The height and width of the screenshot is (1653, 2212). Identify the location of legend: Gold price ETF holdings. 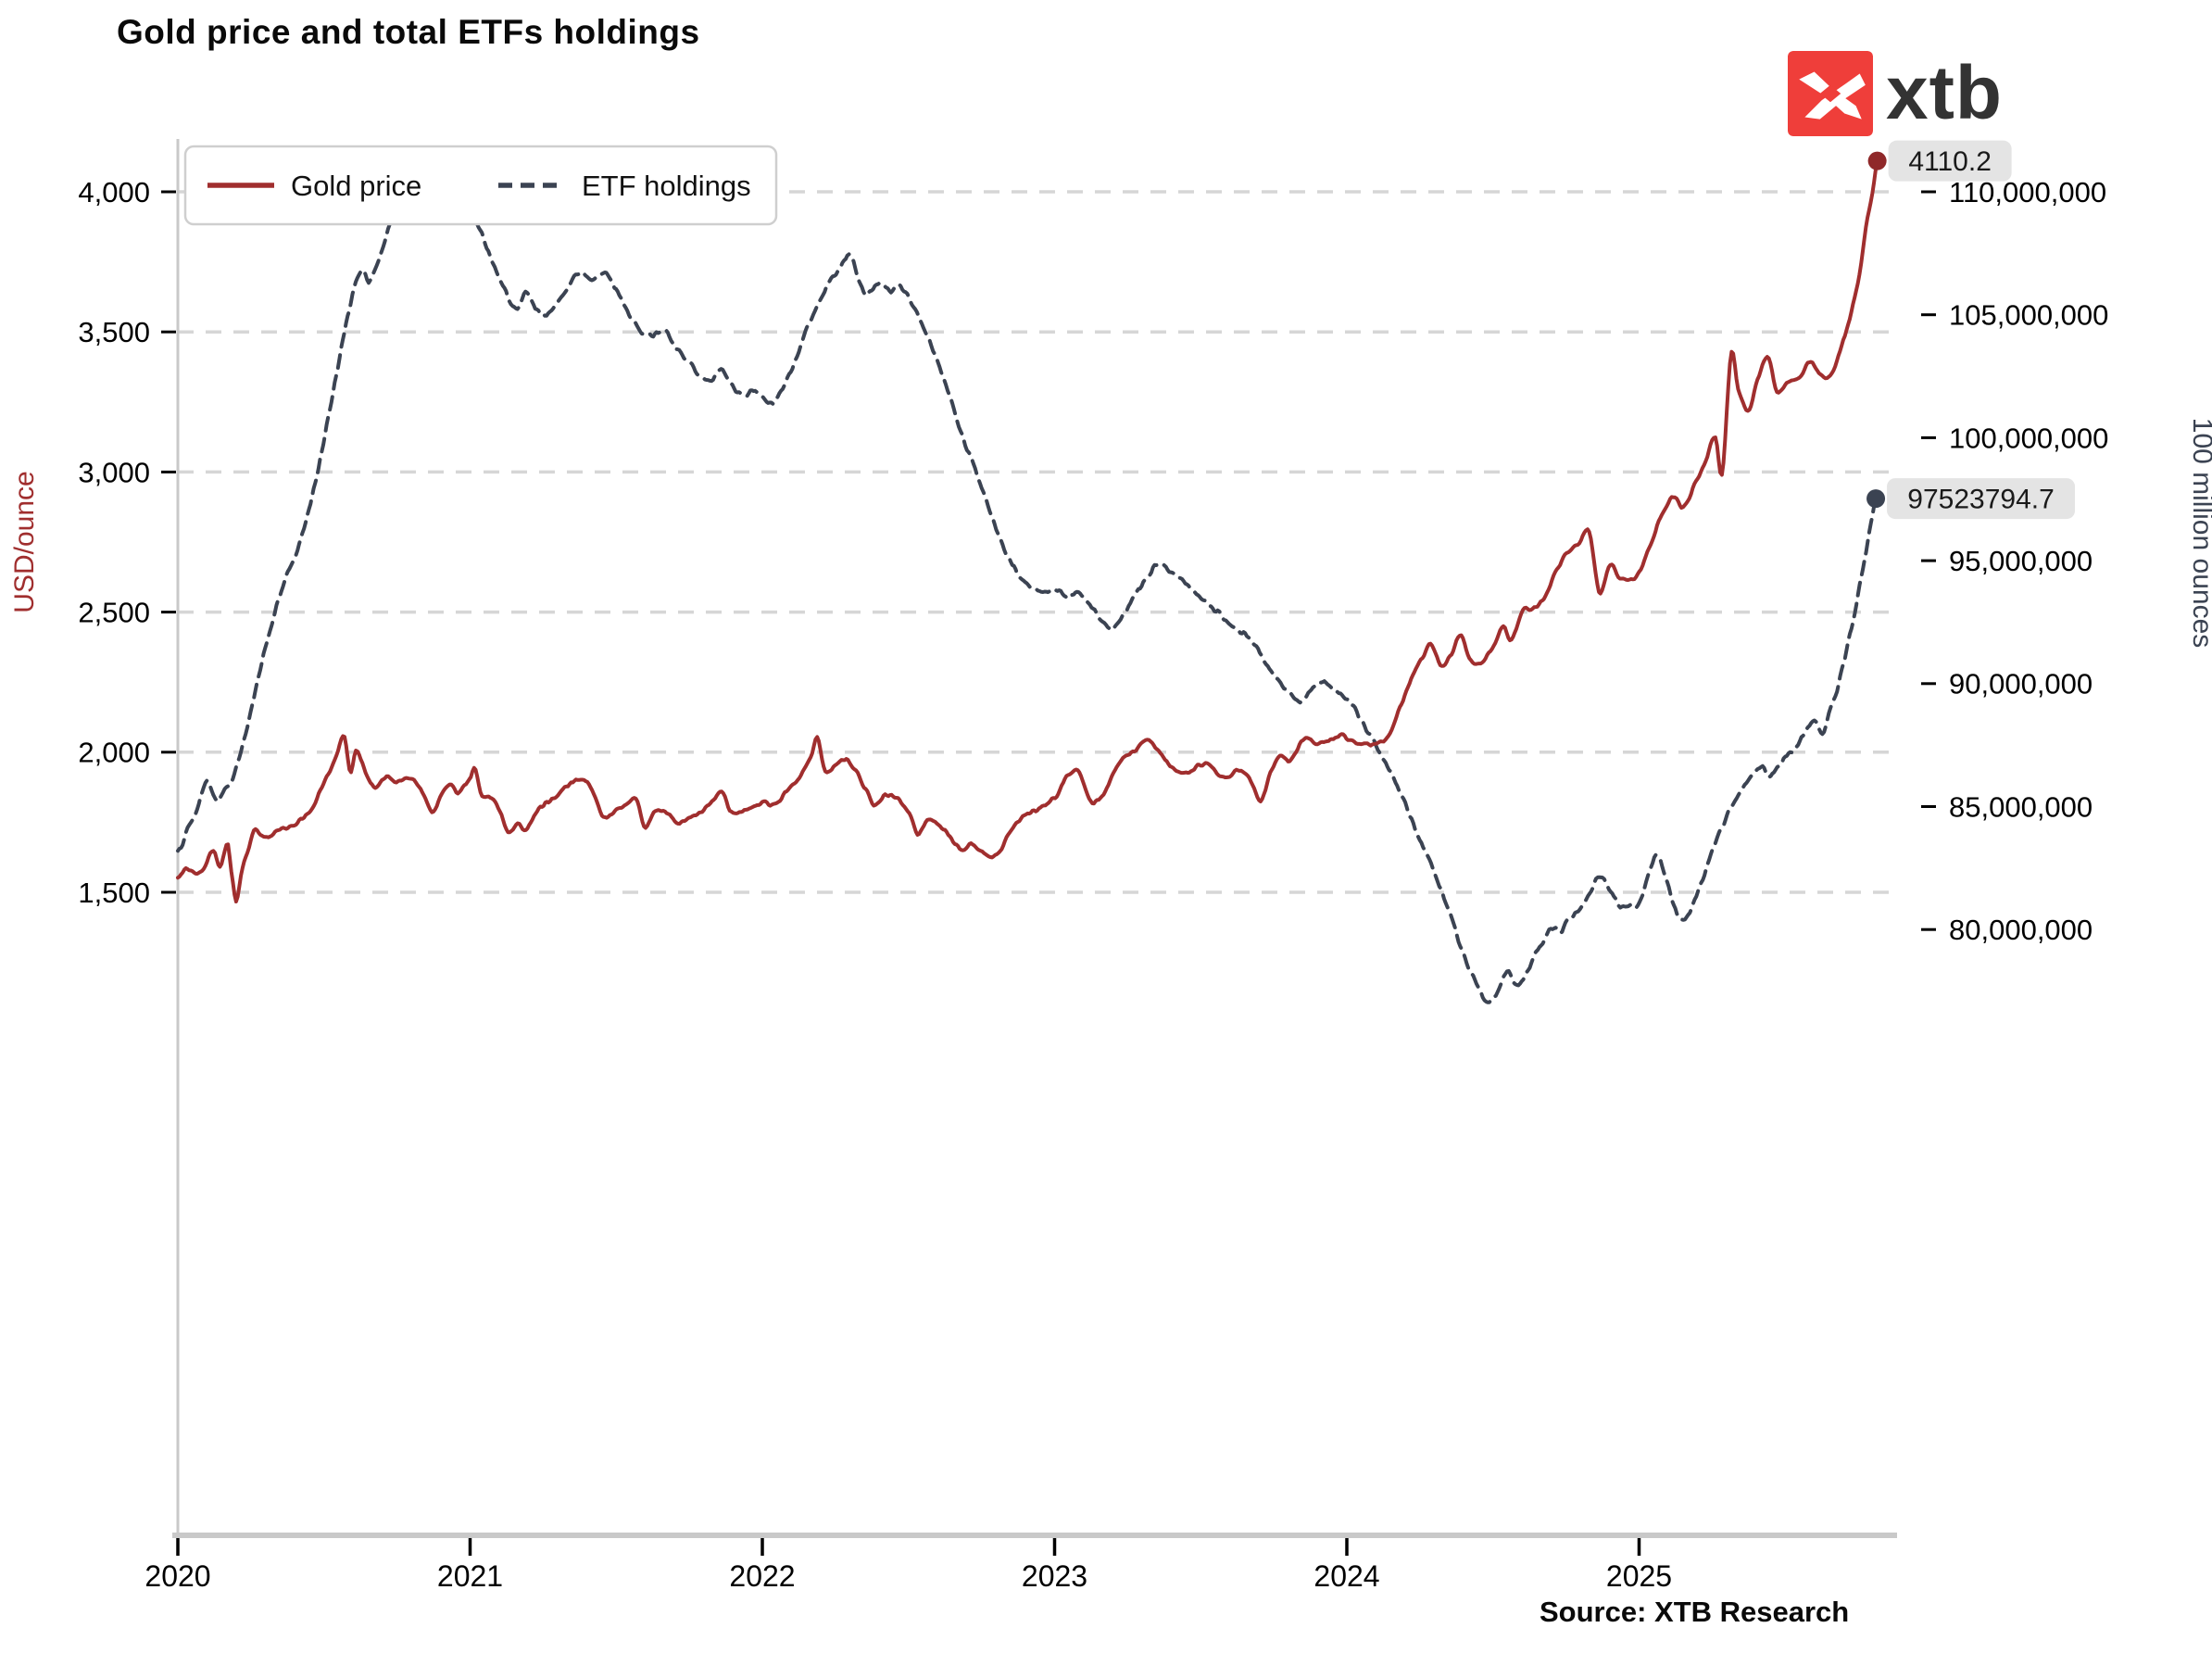
(481, 185).